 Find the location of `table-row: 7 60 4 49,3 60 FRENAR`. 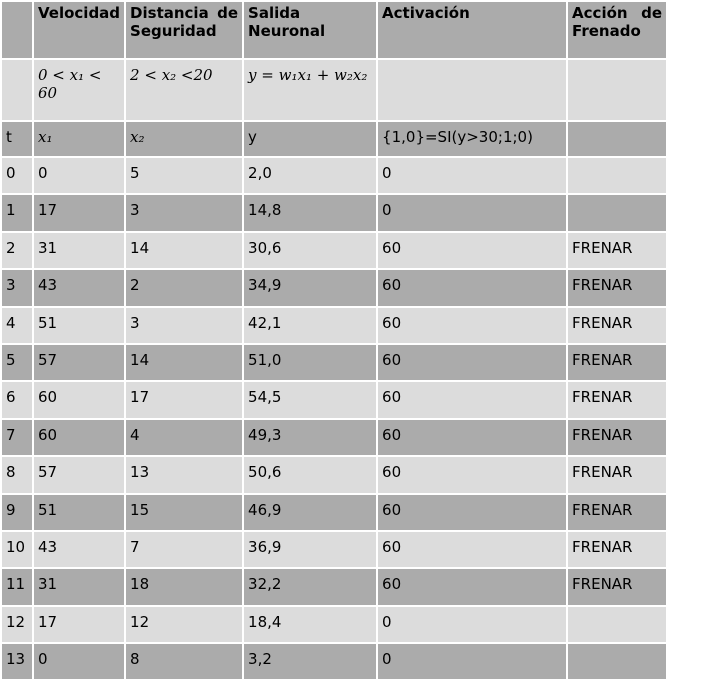

table-row: 7 60 4 49,3 60 FRENAR is located at coordinates (334, 437).